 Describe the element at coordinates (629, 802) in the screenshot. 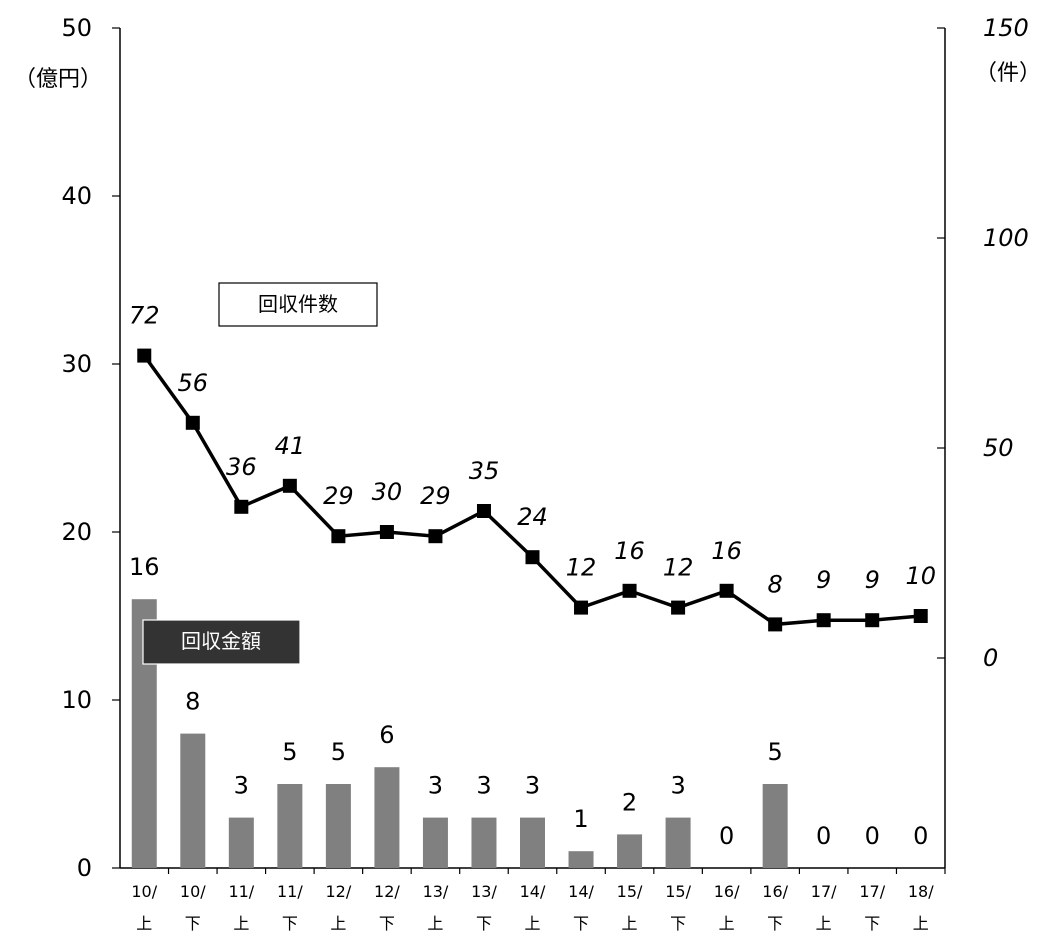

I see `bar-data-label: 2` at that location.